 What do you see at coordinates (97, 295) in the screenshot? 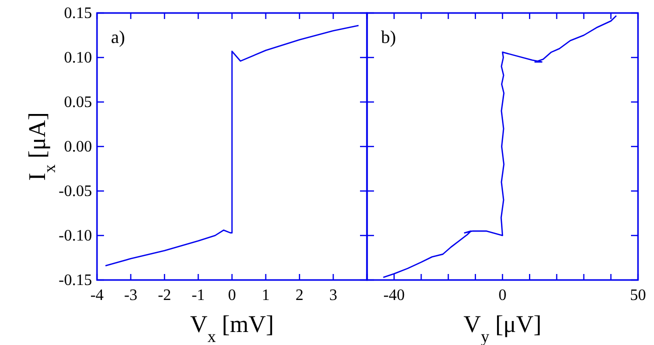
I see `x-tick-label: -4` at bounding box center [97, 295].